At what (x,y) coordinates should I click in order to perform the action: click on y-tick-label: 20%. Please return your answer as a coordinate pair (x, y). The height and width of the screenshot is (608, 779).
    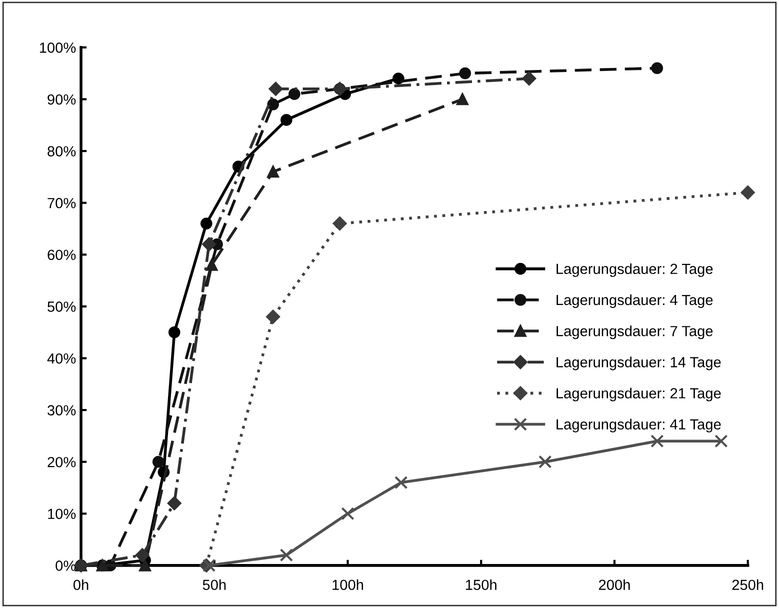
    Looking at the image, I should click on (62, 462).